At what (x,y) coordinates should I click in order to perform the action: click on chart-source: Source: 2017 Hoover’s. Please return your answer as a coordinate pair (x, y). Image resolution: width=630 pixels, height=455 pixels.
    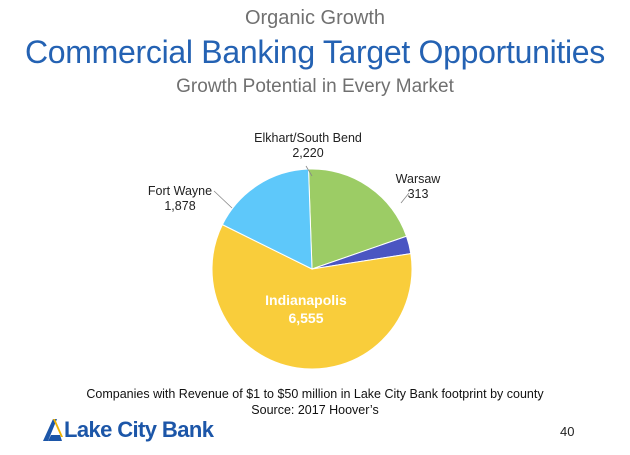
    Looking at the image, I should click on (315, 410).